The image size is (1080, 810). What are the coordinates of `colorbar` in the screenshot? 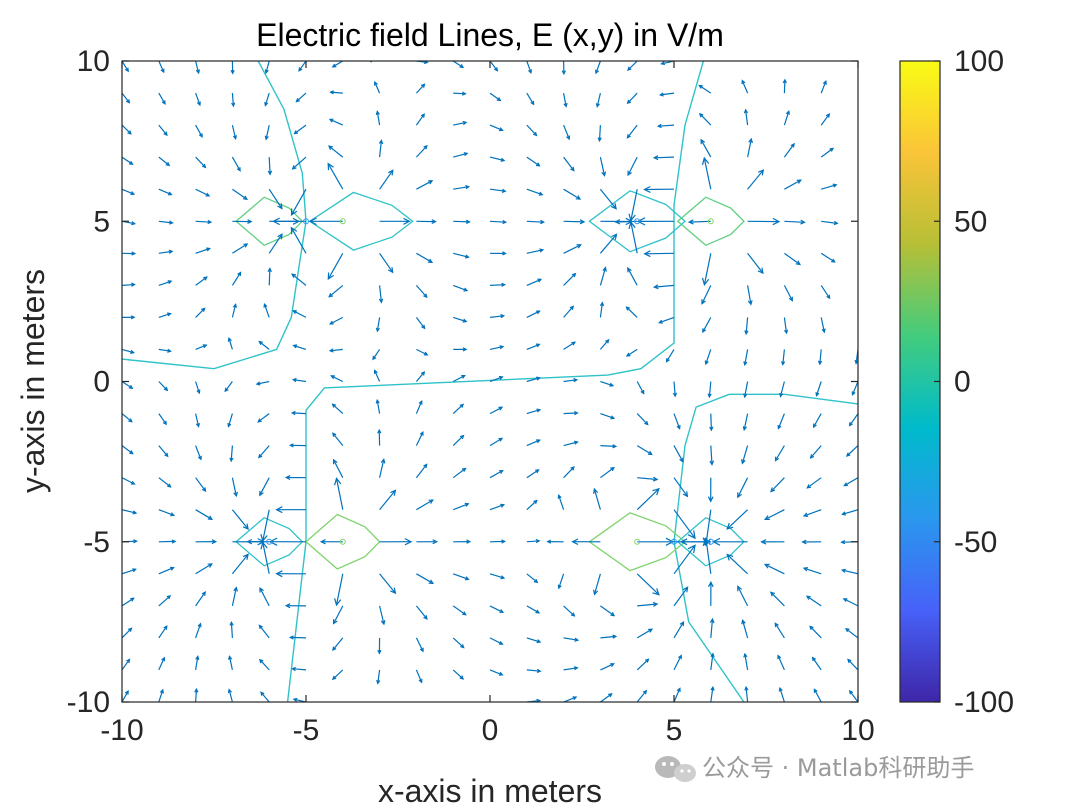 It's located at (920, 381).